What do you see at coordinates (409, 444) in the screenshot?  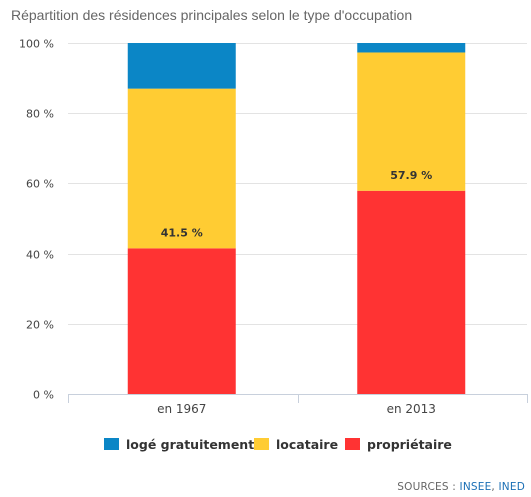 I see `legend-label-proprietaire: propriétaire` at bounding box center [409, 444].